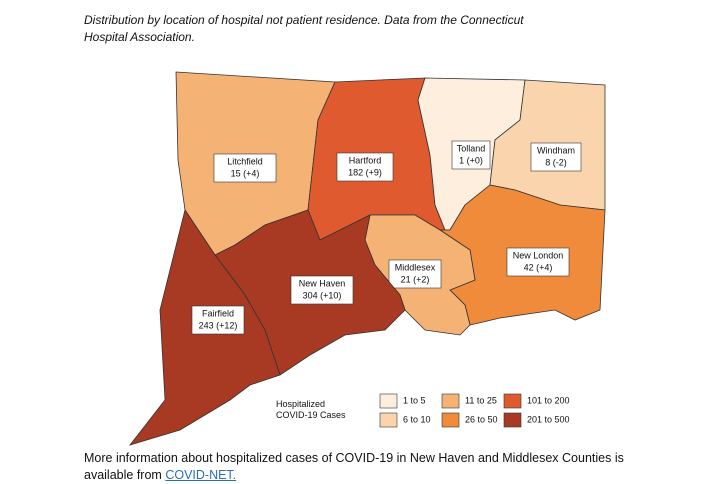 Image resolution: width=720 pixels, height=484 pixels. I want to click on legend-label: 6 to 10, so click(417, 419).